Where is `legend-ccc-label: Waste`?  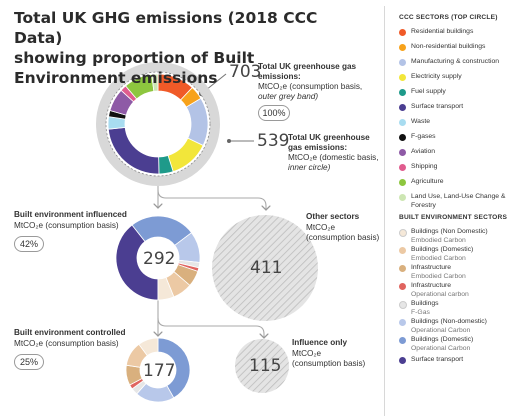 legend-ccc-label: Waste is located at coordinates (421, 121).